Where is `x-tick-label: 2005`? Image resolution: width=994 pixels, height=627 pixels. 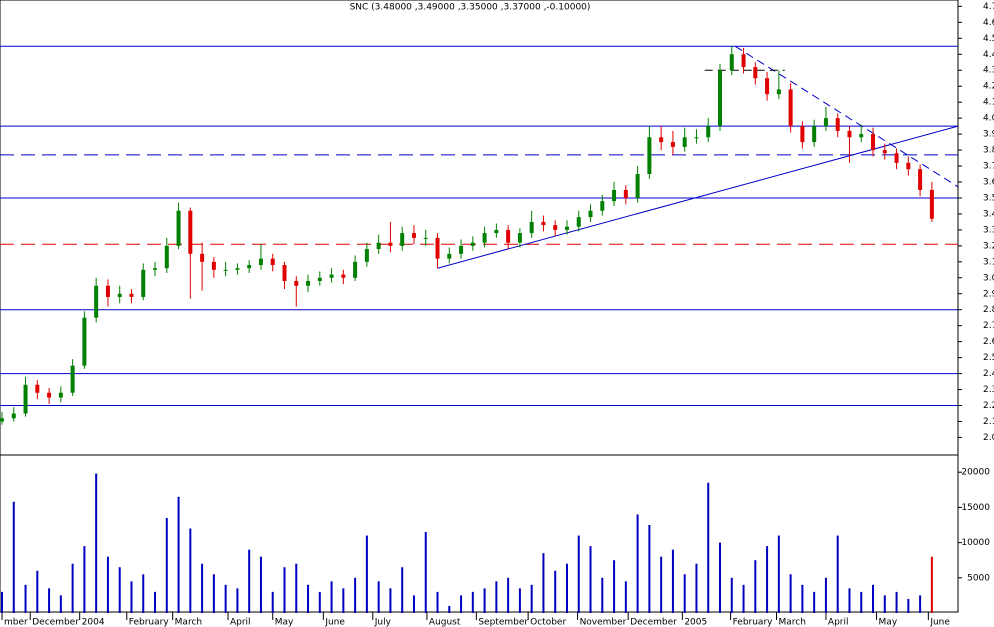 x-tick-label: 2005 is located at coordinates (695, 622).